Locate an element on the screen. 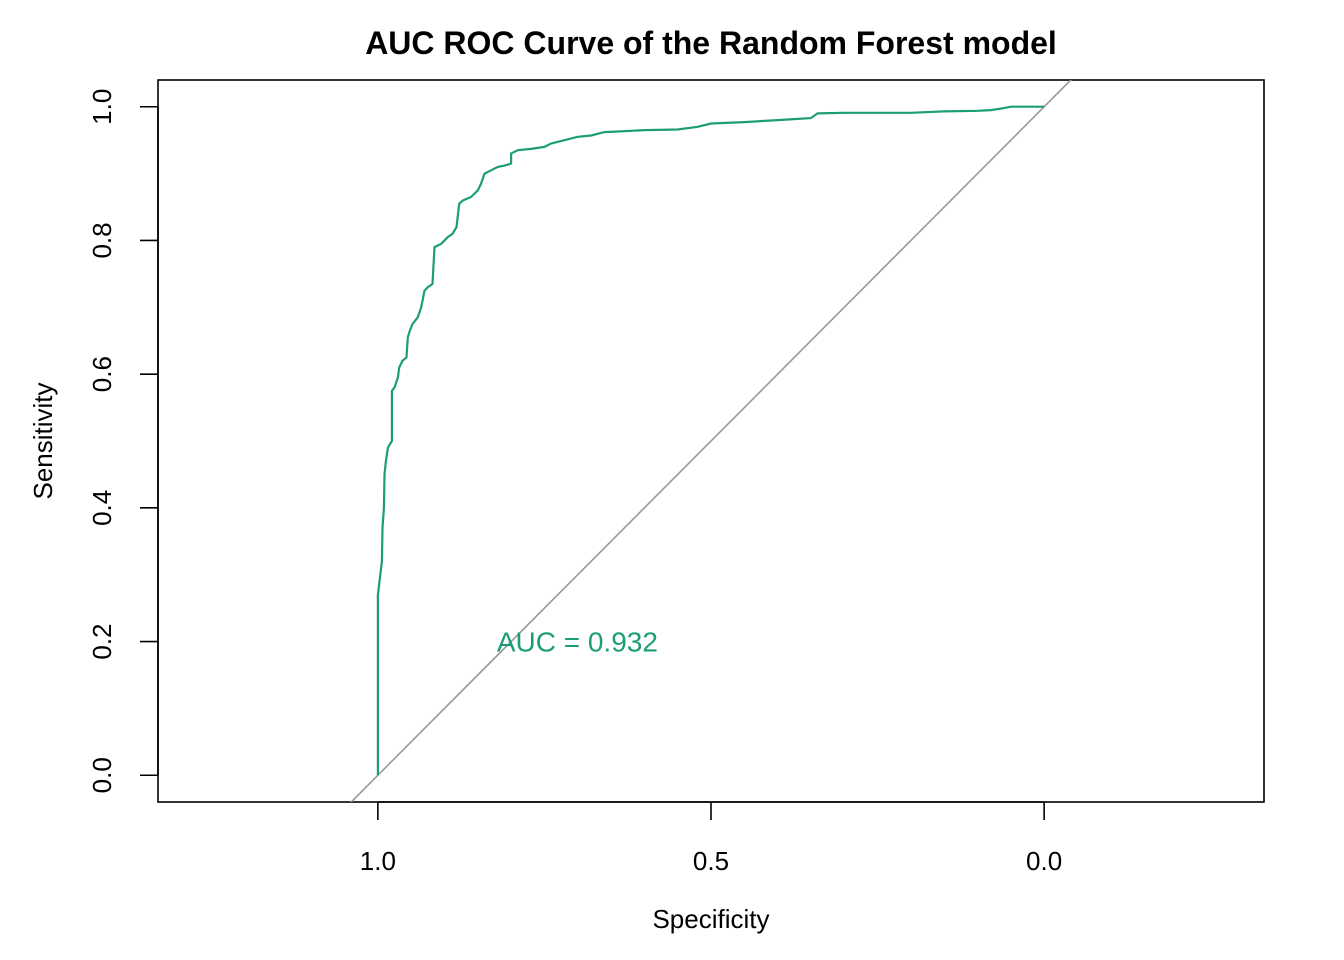 The image size is (1344, 960). auc-annotation: AUC = 0.932 is located at coordinates (577, 642).